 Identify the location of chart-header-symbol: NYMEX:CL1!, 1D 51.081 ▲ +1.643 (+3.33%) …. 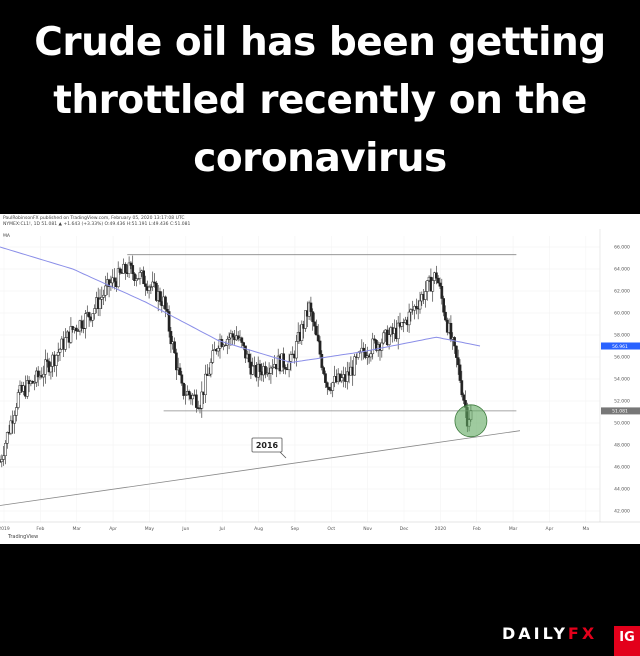
(97, 224).